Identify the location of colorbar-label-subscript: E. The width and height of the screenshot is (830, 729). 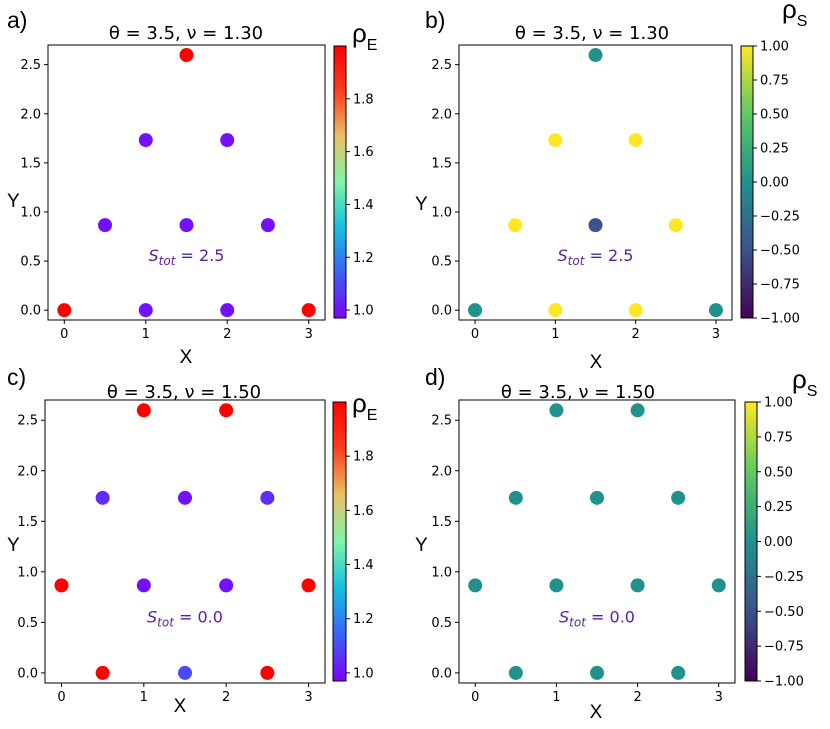
(372, 45).